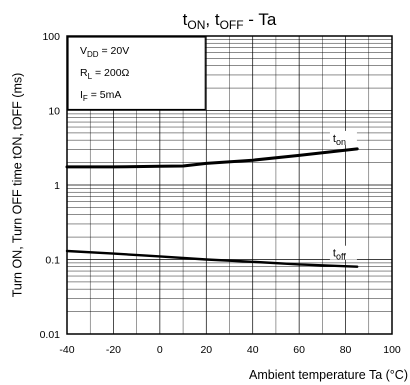 This screenshot has height=385, width=410. What do you see at coordinates (110, 73) in the screenshot?
I see `condition-value: = 200Ω` at bounding box center [110, 73].